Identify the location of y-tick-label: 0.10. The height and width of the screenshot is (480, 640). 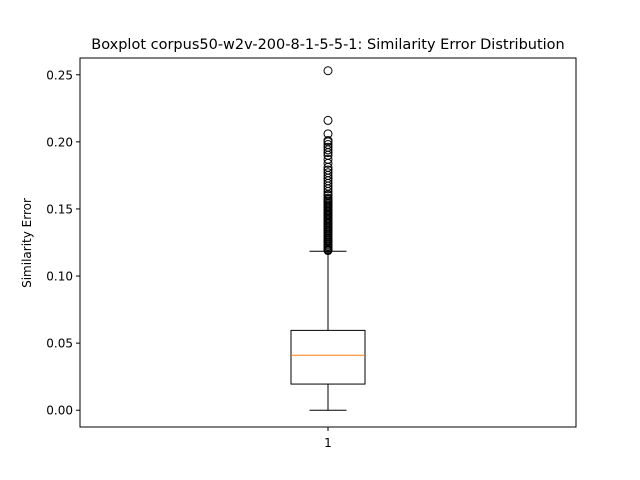
(59, 277).